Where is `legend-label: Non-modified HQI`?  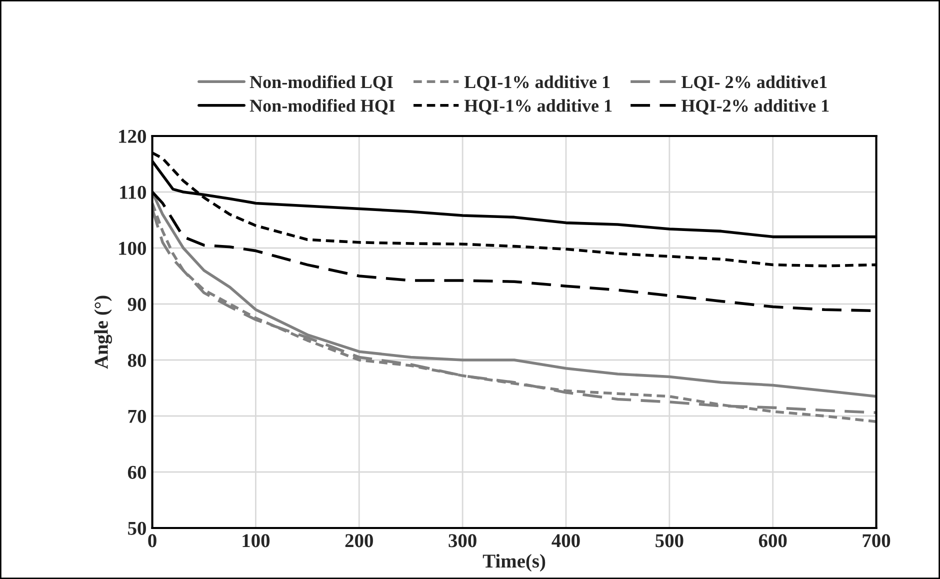 legend-label: Non-modified HQI is located at coordinates (322, 106).